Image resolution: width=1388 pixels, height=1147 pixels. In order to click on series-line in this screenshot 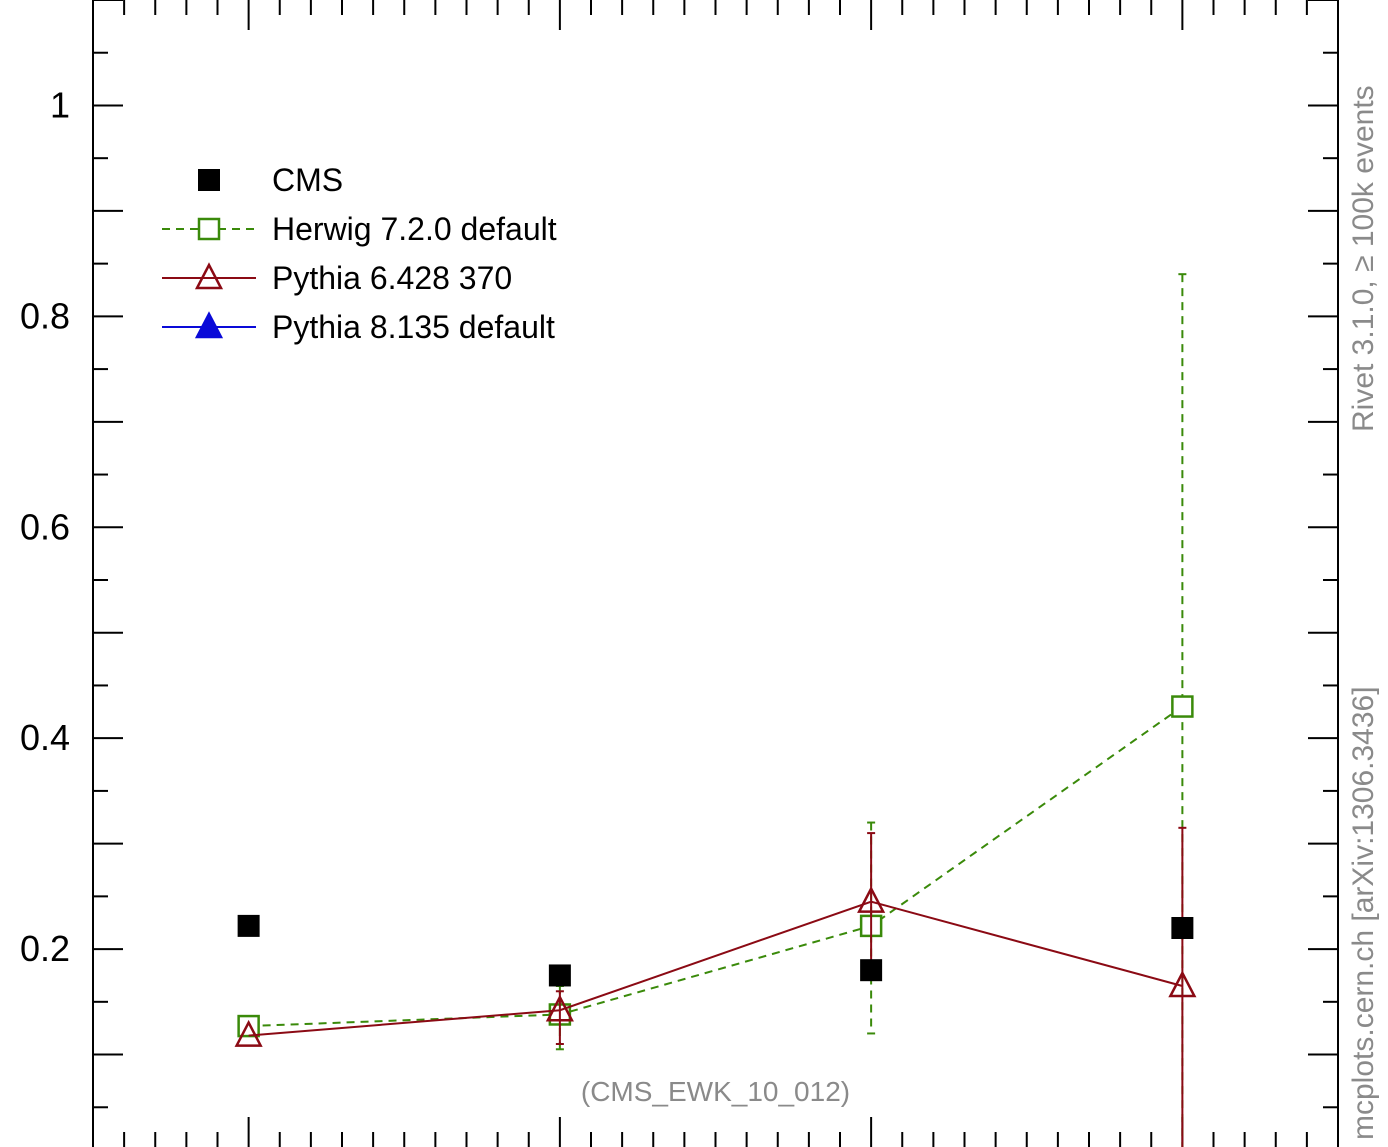, I will do `click(715, 968)`.